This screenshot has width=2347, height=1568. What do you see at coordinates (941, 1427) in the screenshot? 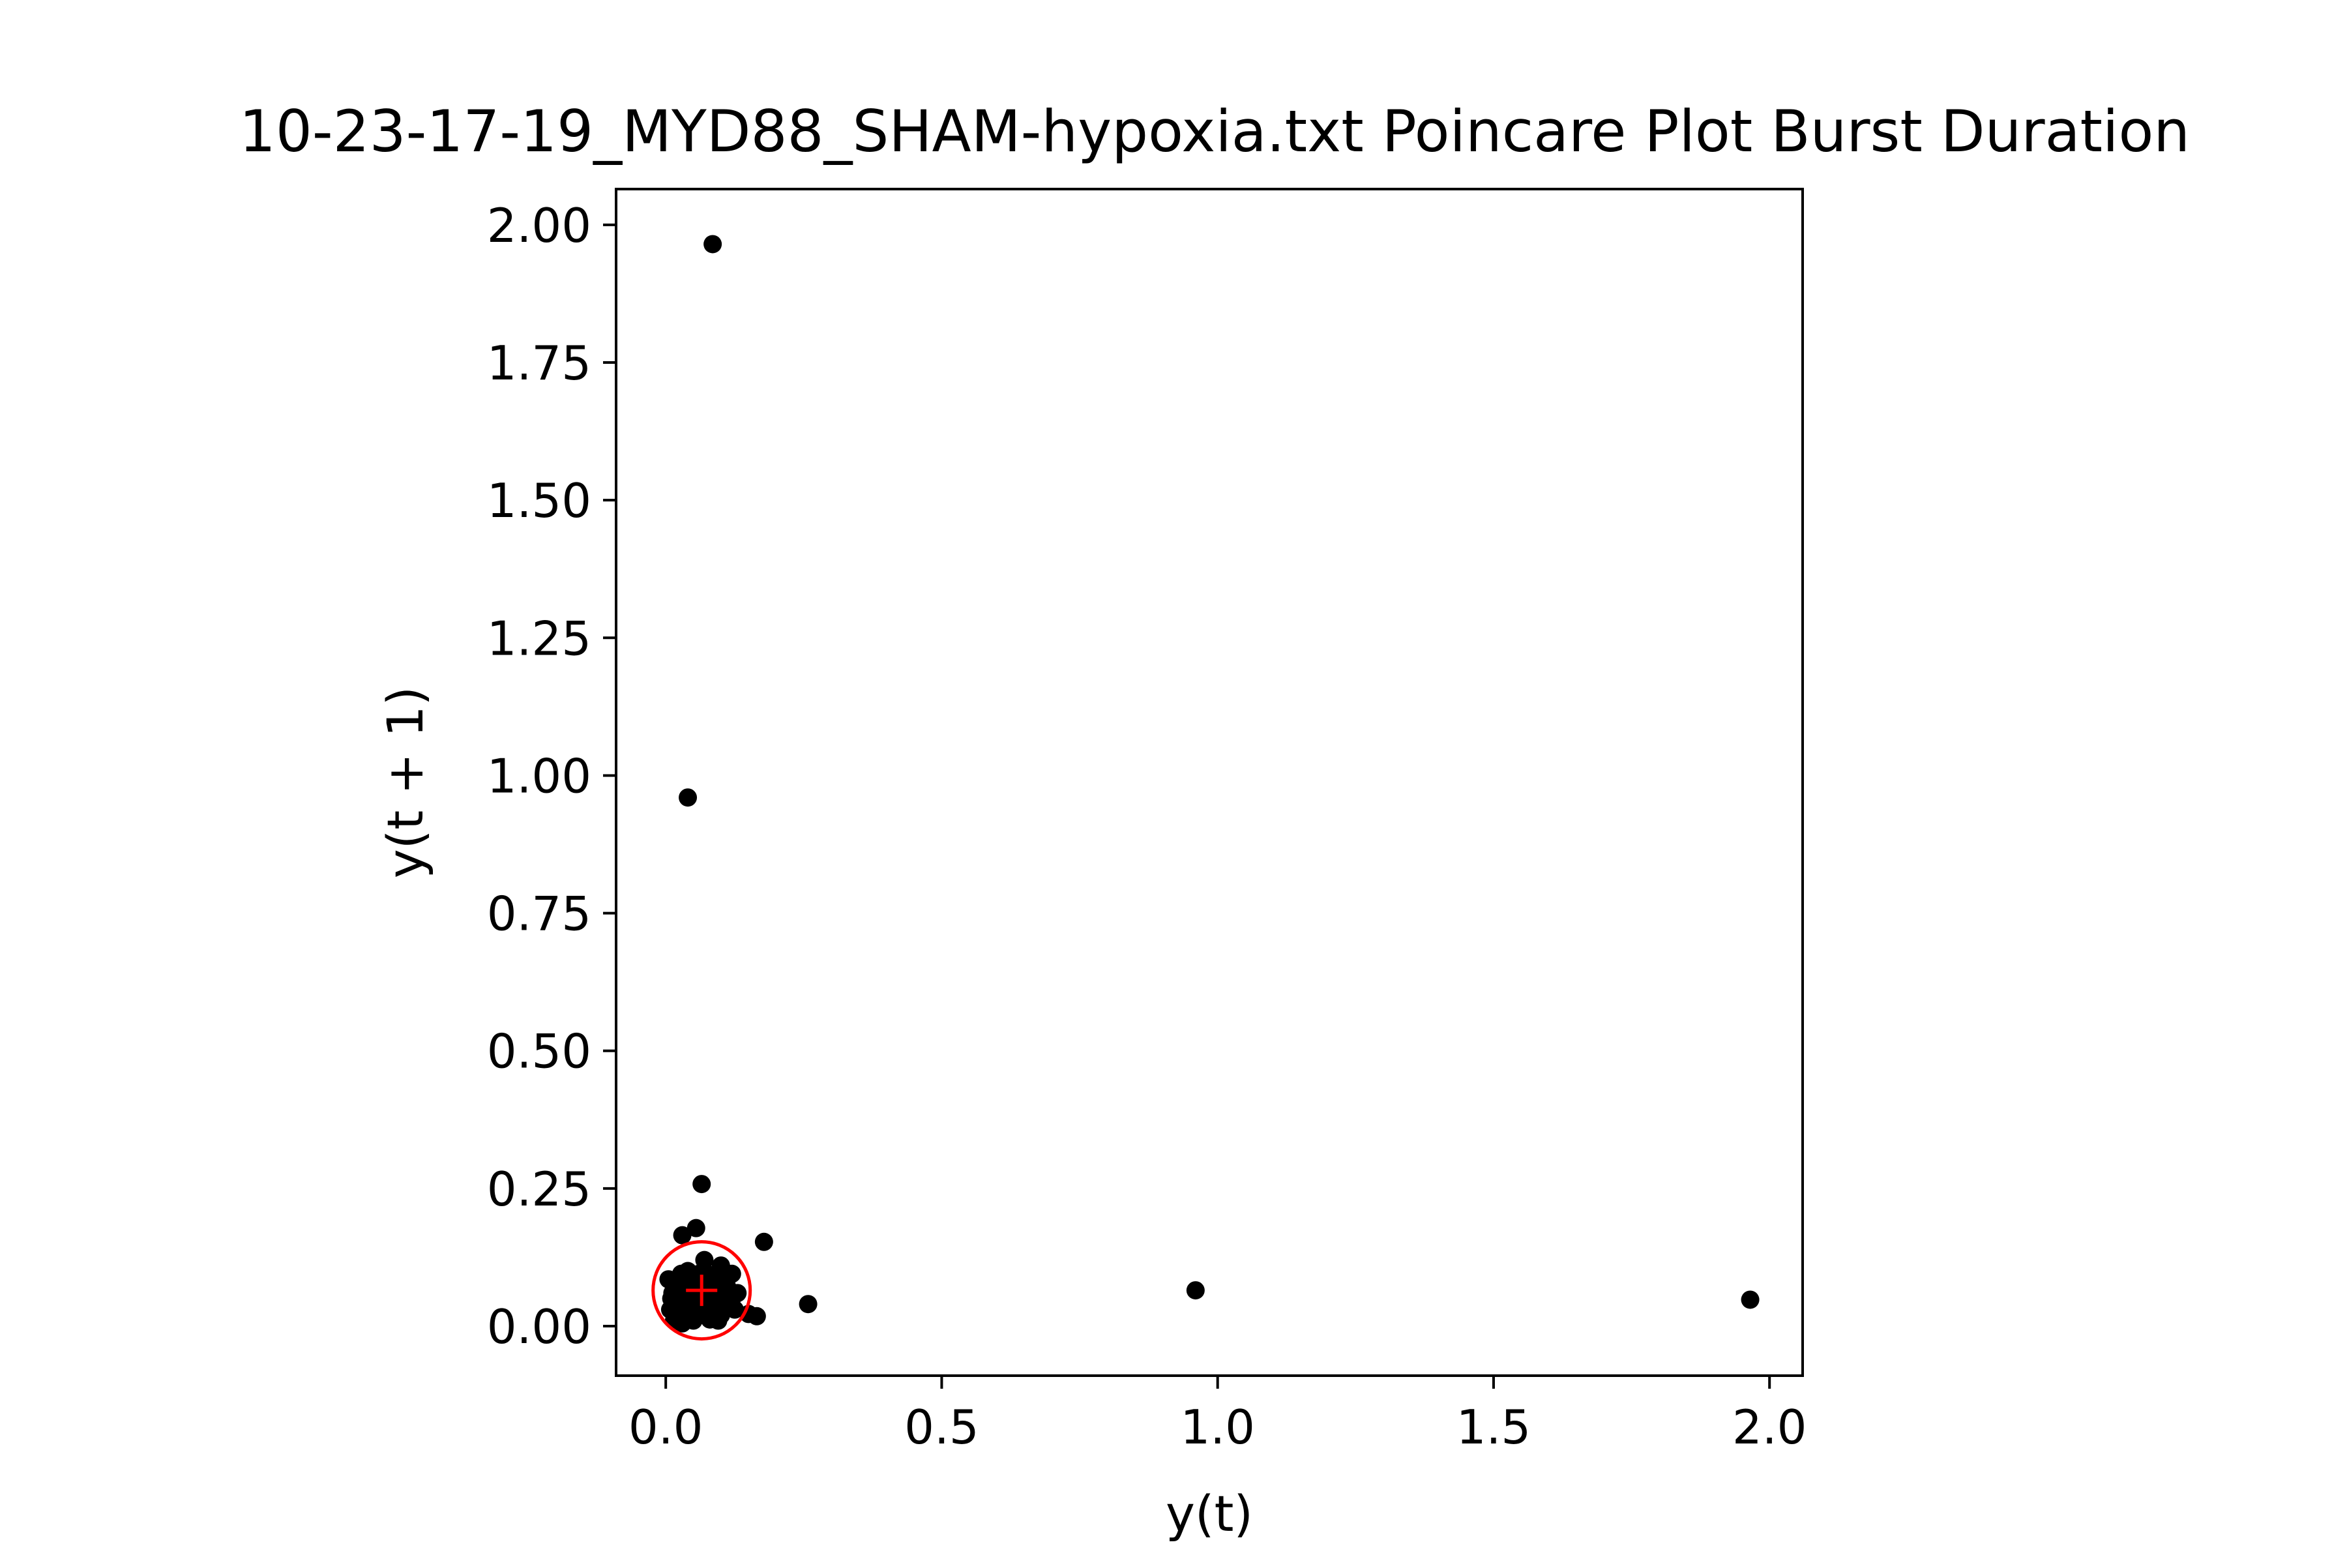
I see `x-tick-label: 0.5` at bounding box center [941, 1427].